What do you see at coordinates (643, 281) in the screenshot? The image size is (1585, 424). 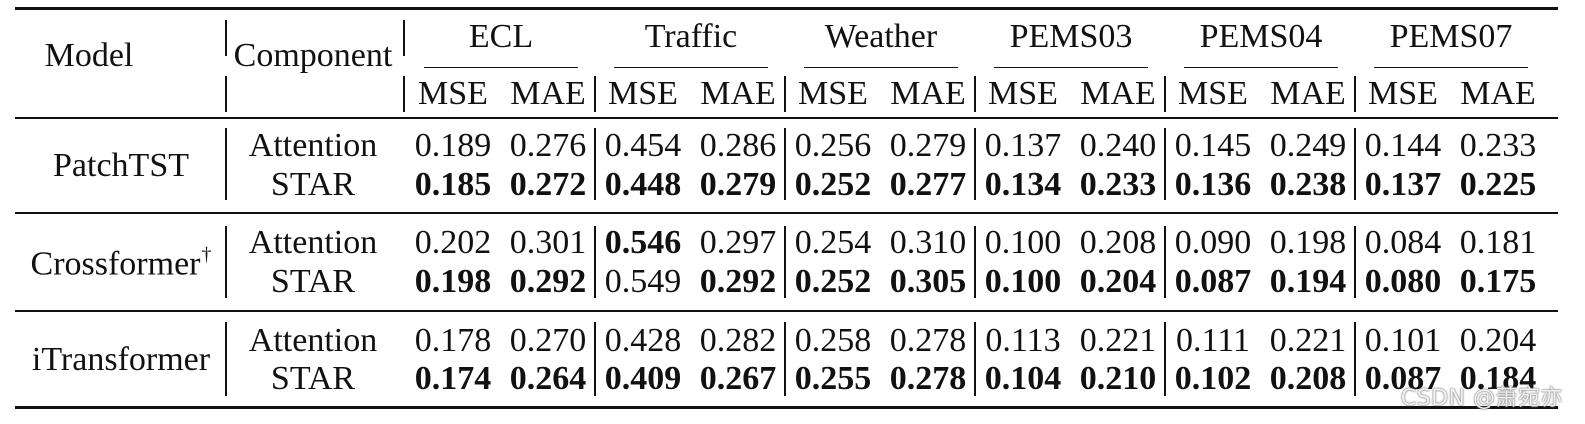 I see `metric-value-cell: 0.549` at bounding box center [643, 281].